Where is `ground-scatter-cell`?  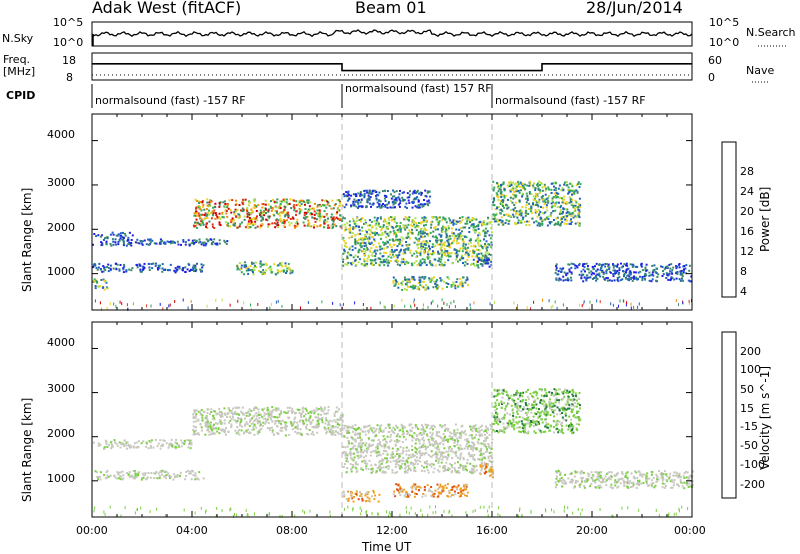
ground-scatter-cell is located at coordinates (402, 300).